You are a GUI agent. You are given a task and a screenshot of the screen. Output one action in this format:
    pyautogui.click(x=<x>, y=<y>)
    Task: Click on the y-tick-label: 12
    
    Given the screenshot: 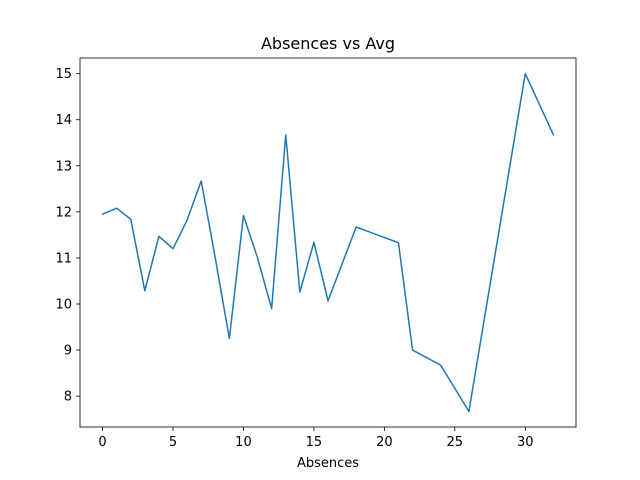 What is the action you would take?
    pyautogui.click(x=63, y=212)
    